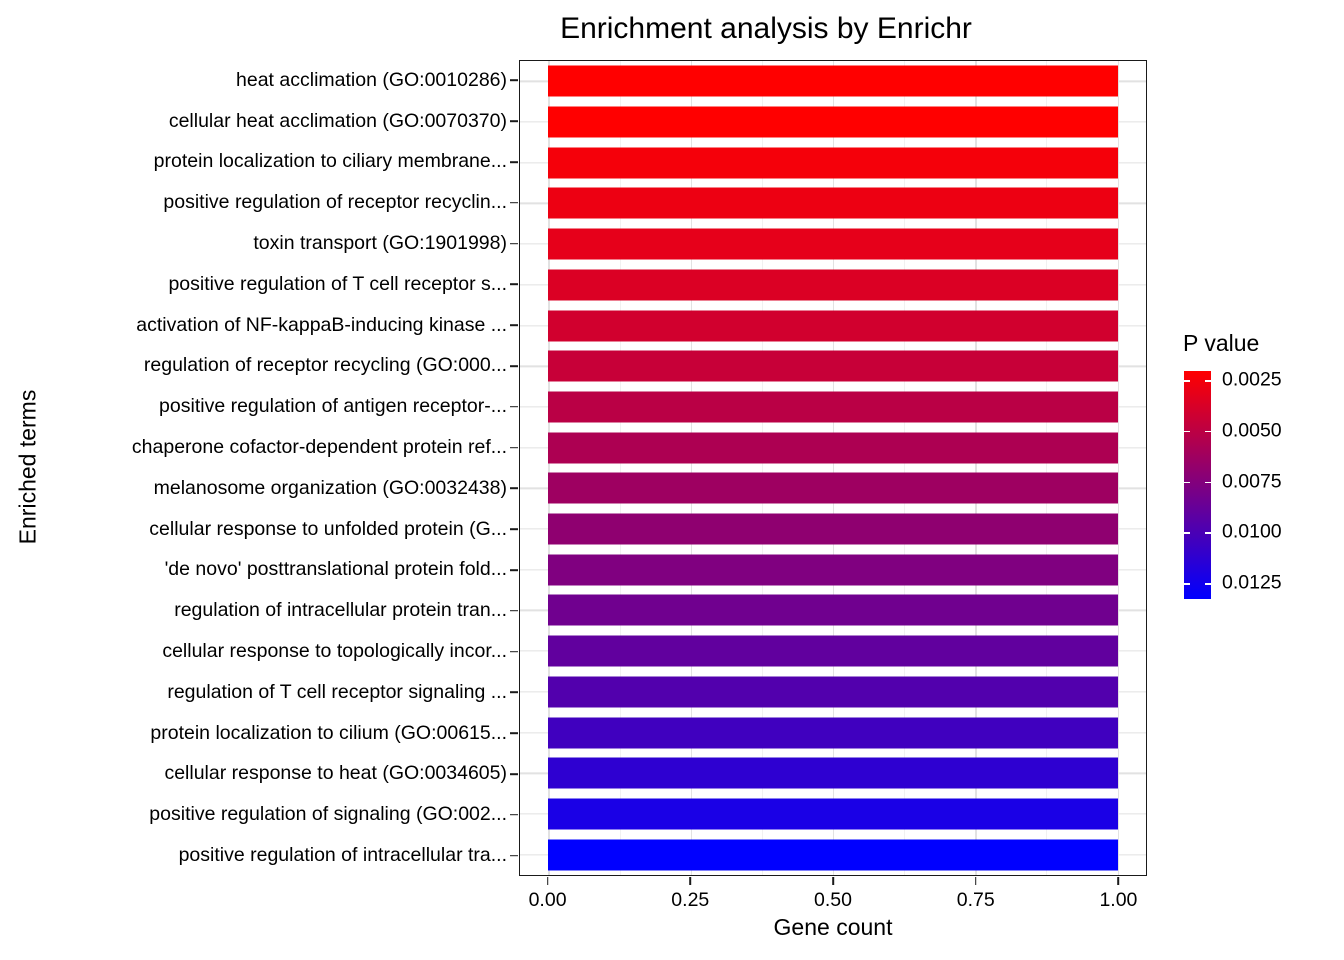  I want to click on x-axis-tick-labels: 0.00 0.25 0.50 0.75 1.00, so click(833, 901).